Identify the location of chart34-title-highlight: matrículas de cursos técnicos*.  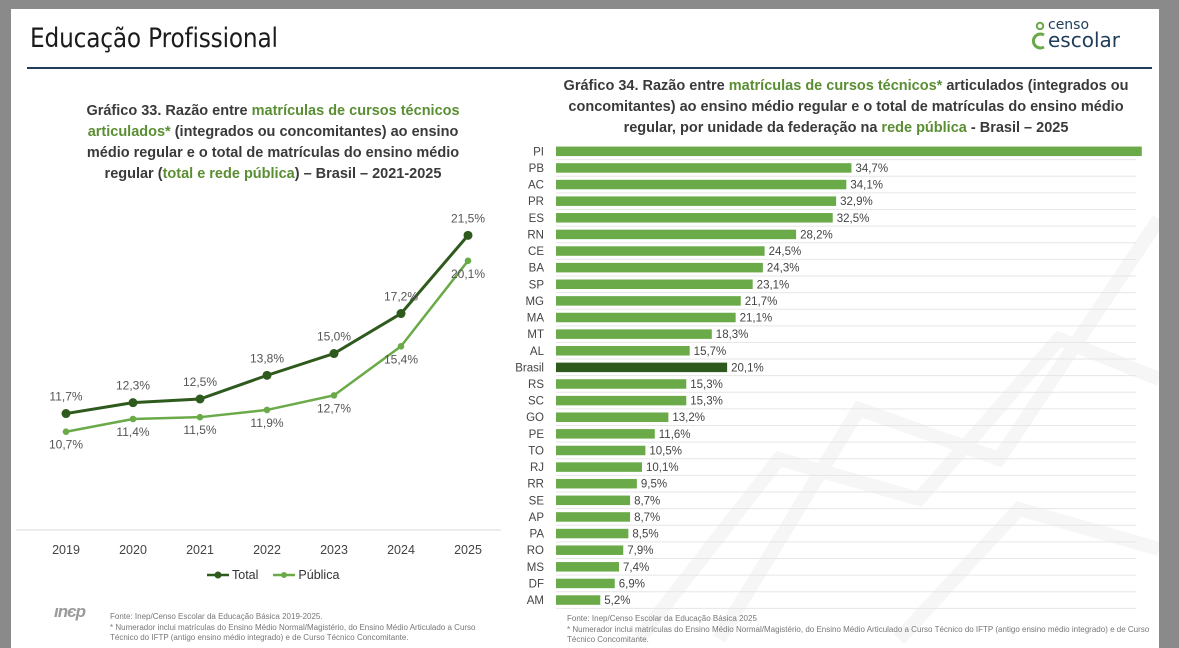
(835, 86).